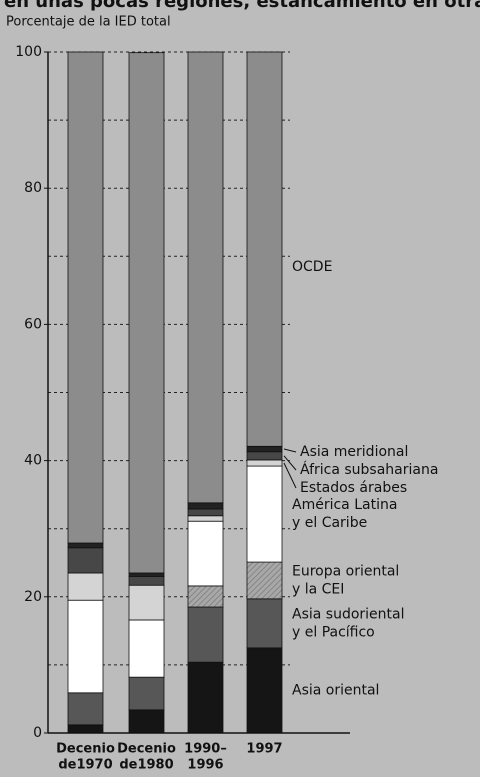  What do you see at coordinates (318, 589) in the screenshot?
I see `legend-line: y la CEI` at bounding box center [318, 589].